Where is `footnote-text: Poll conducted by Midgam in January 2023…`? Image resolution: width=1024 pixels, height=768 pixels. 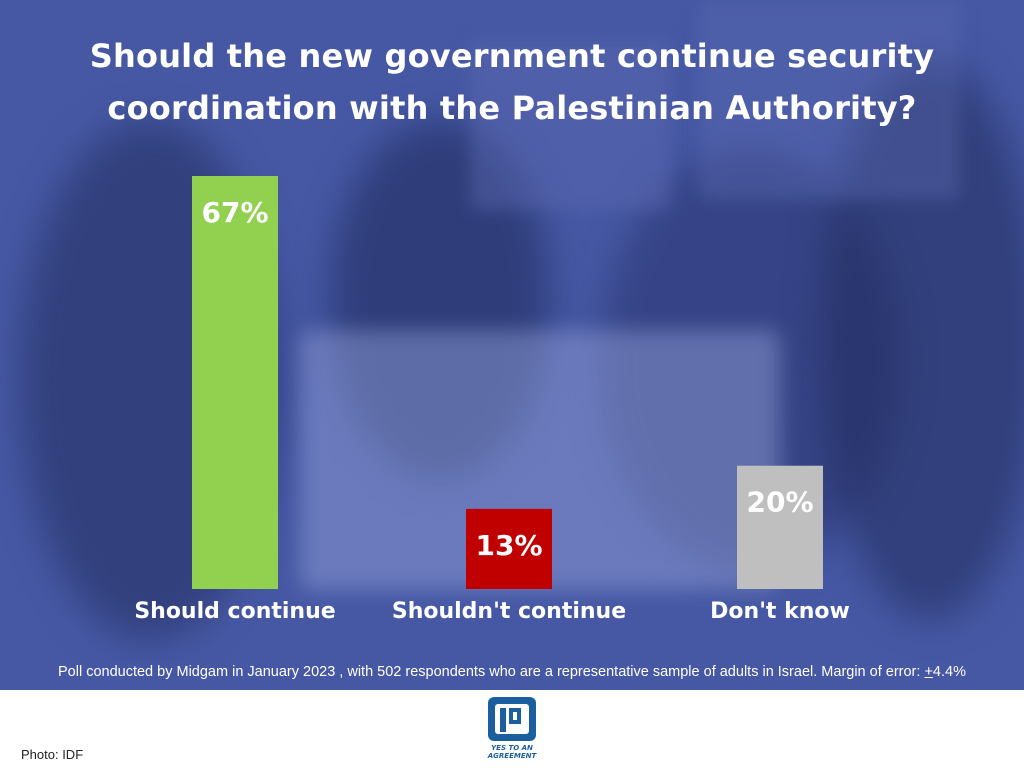 footnote-text: Poll conducted by Midgam in January 2023… is located at coordinates (491, 672).